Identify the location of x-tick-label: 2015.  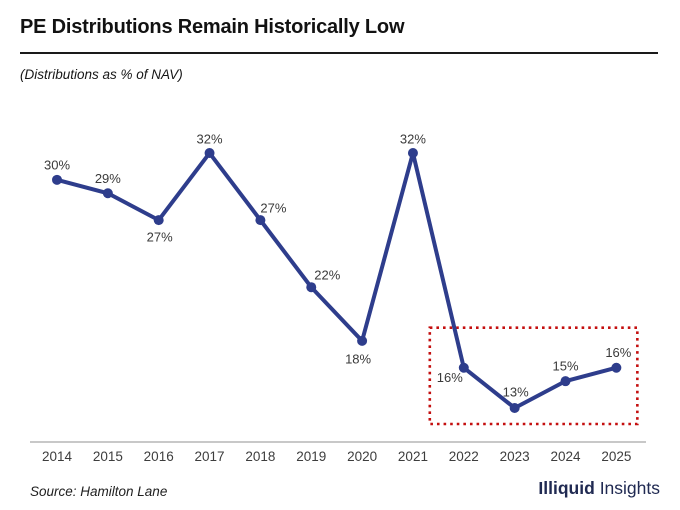
(108, 456).